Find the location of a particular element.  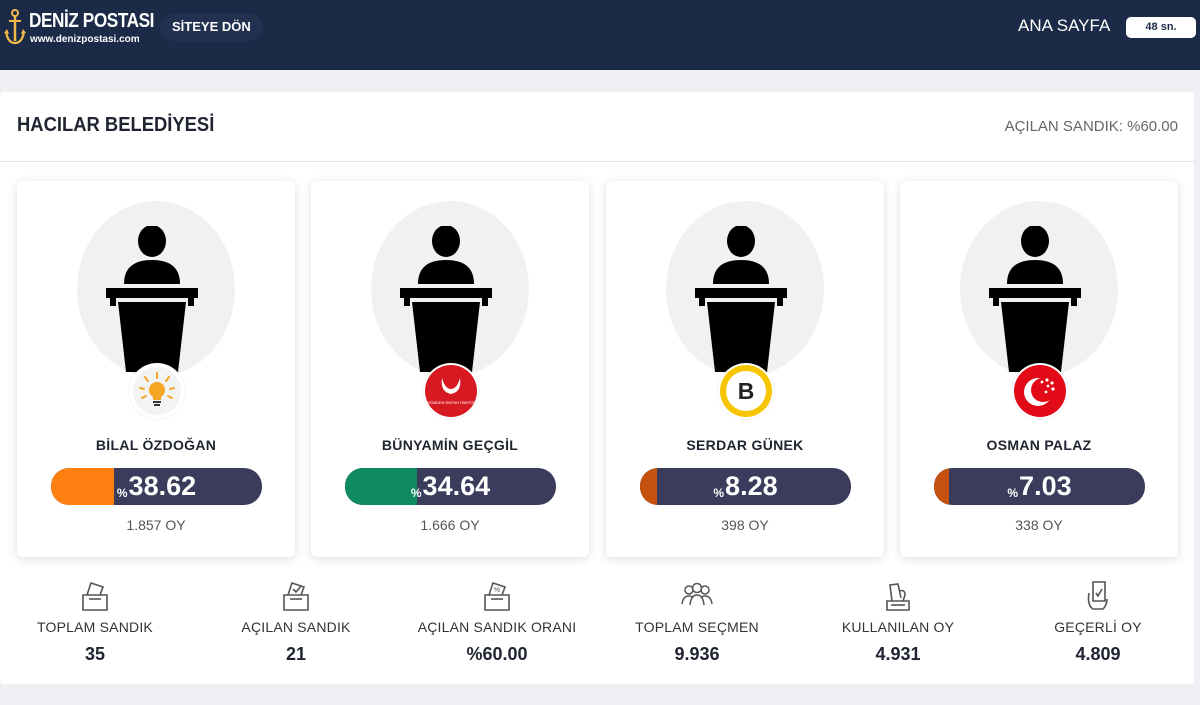

stat-opened-ballot-boxes: AÇILAN SANDIK 21 is located at coordinates (296, 622).